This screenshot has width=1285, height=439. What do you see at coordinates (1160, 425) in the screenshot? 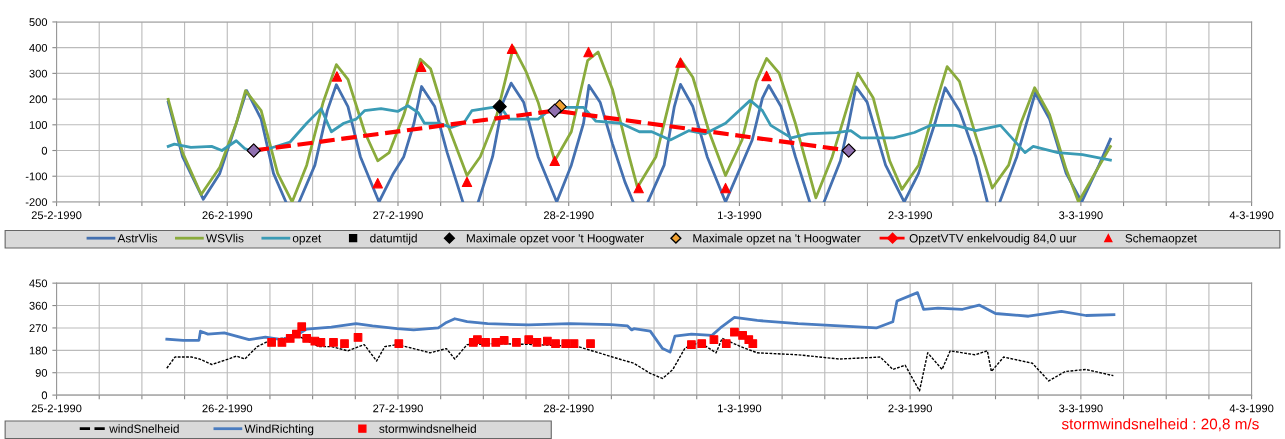
I see `text: stormwindsnelheid : 20,8 m/s` at bounding box center [1160, 425].